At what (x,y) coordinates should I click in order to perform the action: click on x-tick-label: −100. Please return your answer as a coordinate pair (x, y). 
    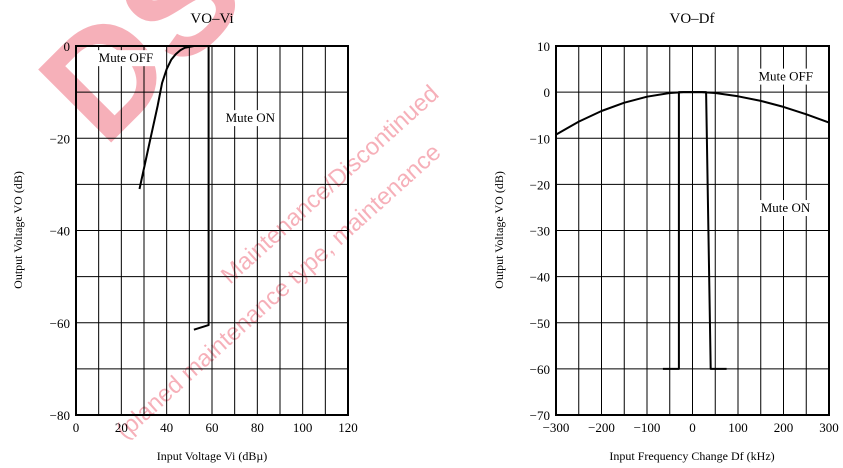
    Looking at the image, I should click on (647, 427).